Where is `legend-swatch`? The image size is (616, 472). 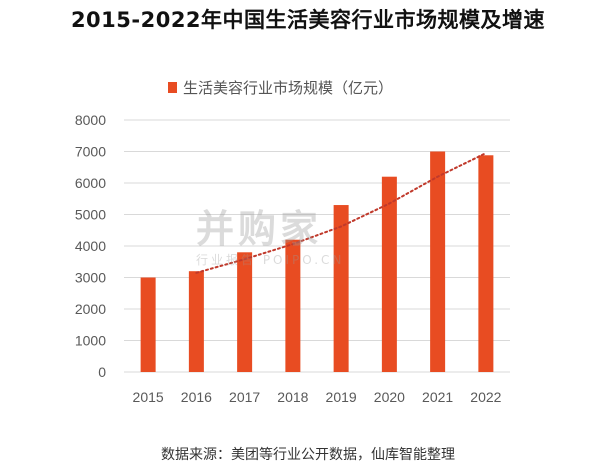
legend-swatch is located at coordinates (172, 87).